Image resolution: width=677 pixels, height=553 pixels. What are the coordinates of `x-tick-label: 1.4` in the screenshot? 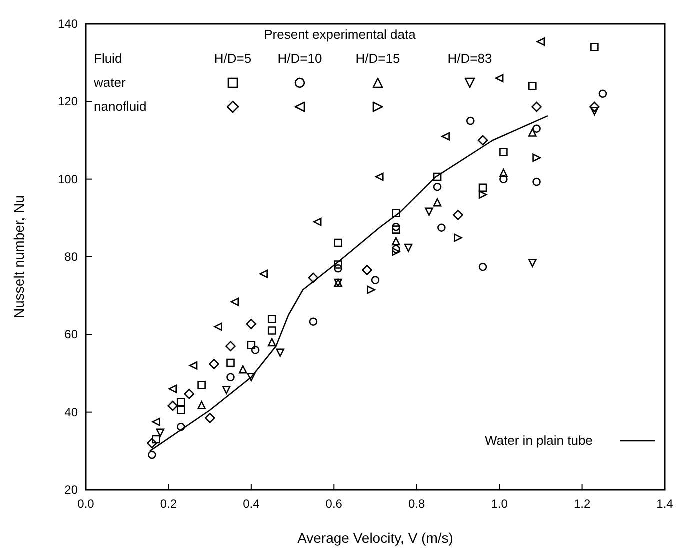 It's located at (665, 504).